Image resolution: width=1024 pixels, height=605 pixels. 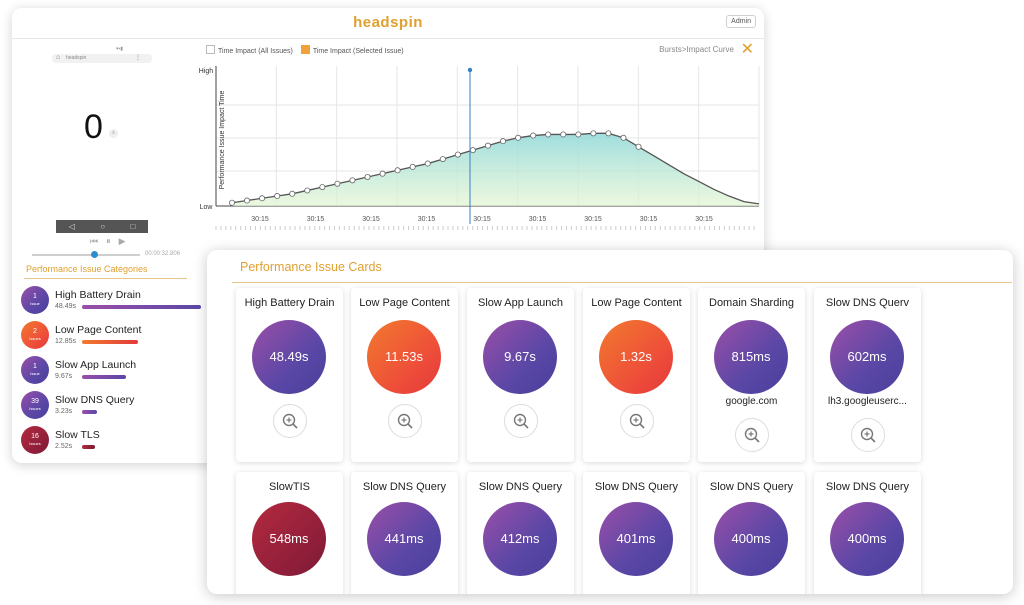 What do you see at coordinates (64, 376) in the screenshot?
I see `category-value: 9.67s` at bounding box center [64, 376].